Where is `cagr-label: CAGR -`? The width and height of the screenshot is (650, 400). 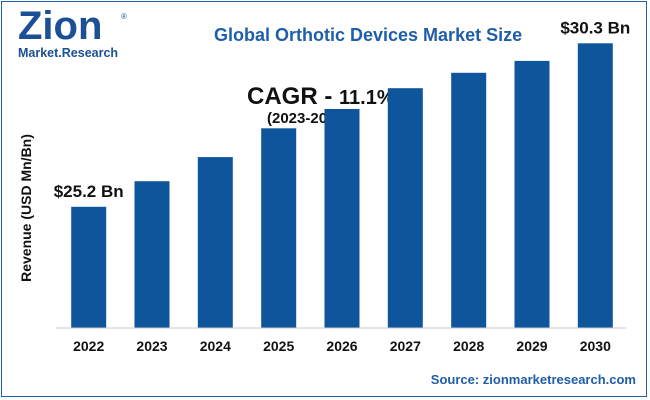
cagr-label: CAGR - is located at coordinates (293, 96).